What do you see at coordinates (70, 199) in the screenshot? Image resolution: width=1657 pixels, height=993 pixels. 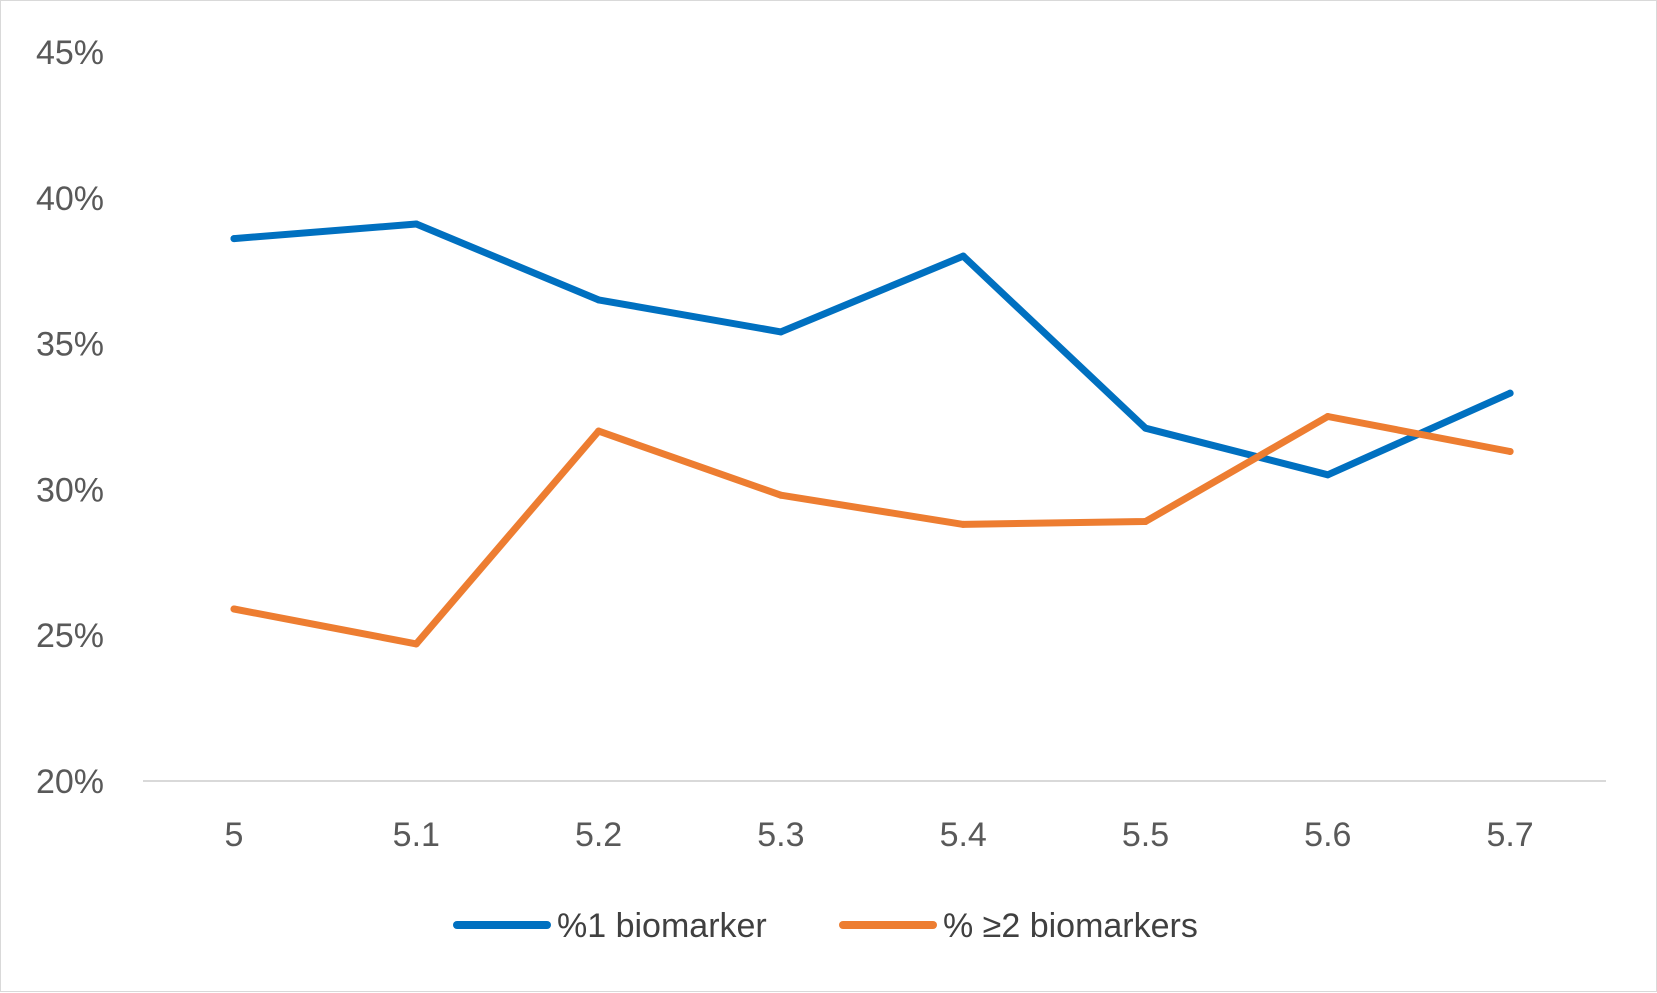 I see `y-tick-label: 40%` at bounding box center [70, 199].